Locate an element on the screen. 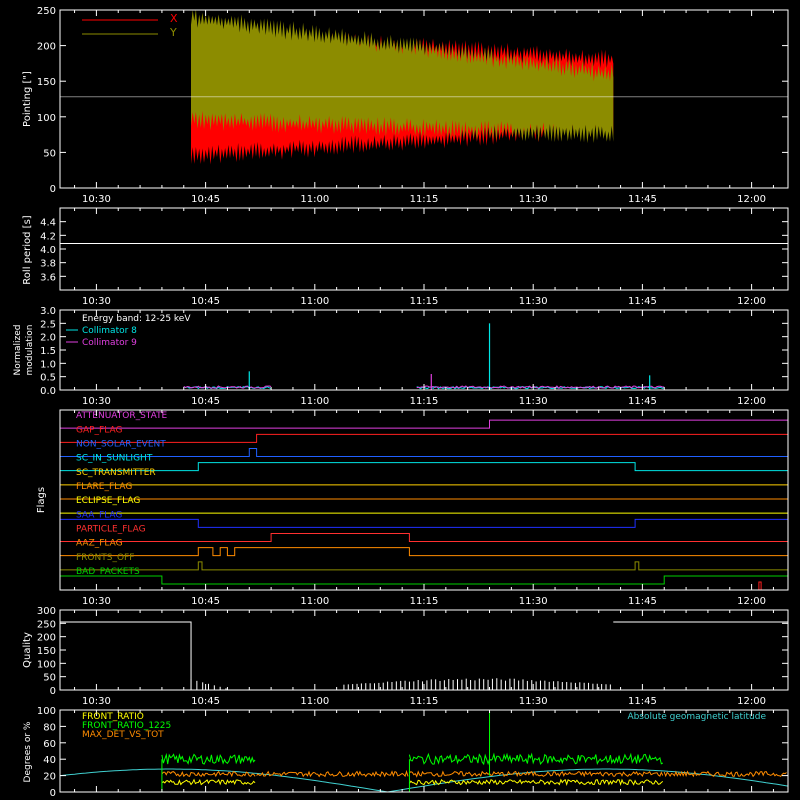 The width and height of the screenshot is (800, 800). y-tick-label: 3.0 is located at coordinates (48, 311).